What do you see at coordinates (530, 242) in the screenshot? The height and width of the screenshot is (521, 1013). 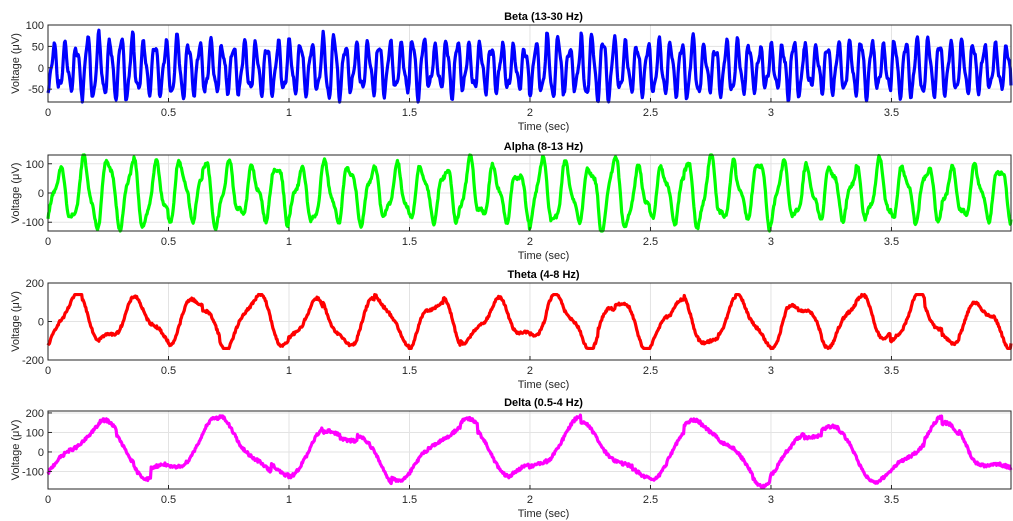 I see `alpha-xtick-label: 2` at bounding box center [530, 242].